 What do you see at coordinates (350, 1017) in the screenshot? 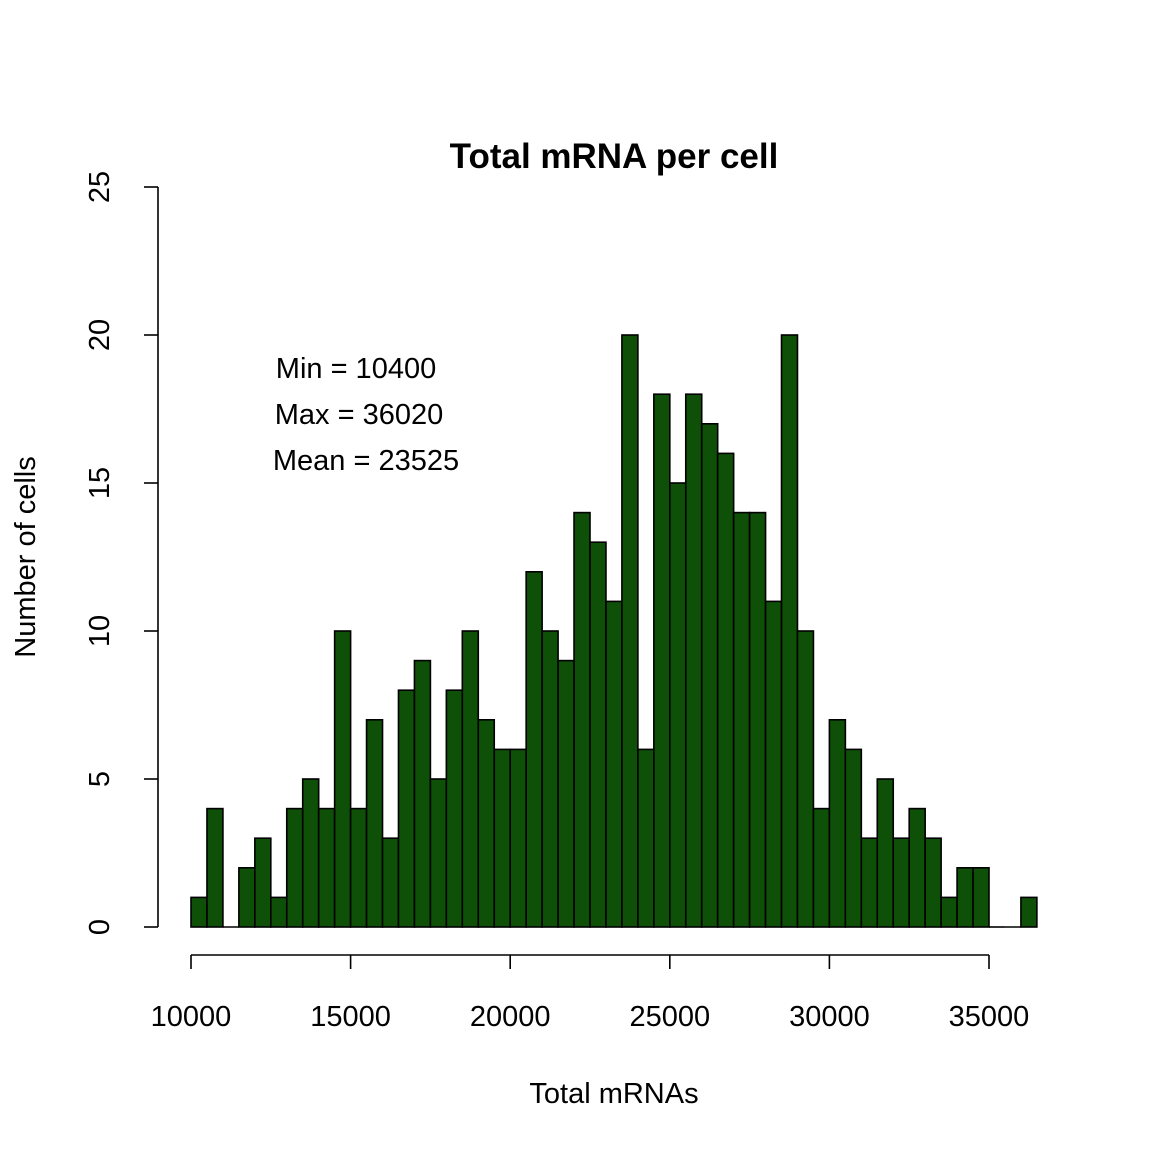
I see `x-tick-label: 15000` at bounding box center [350, 1017].